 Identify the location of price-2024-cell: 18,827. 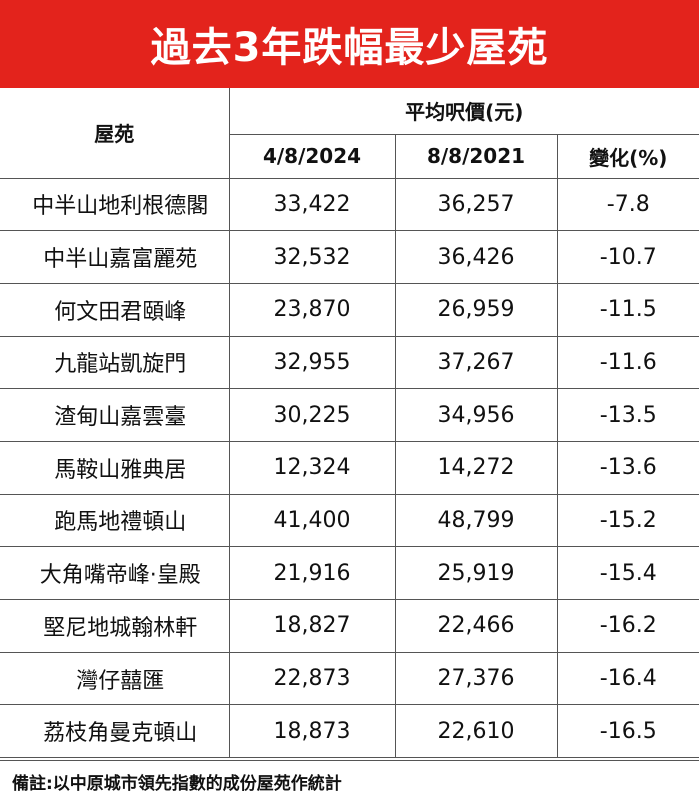
(312, 626).